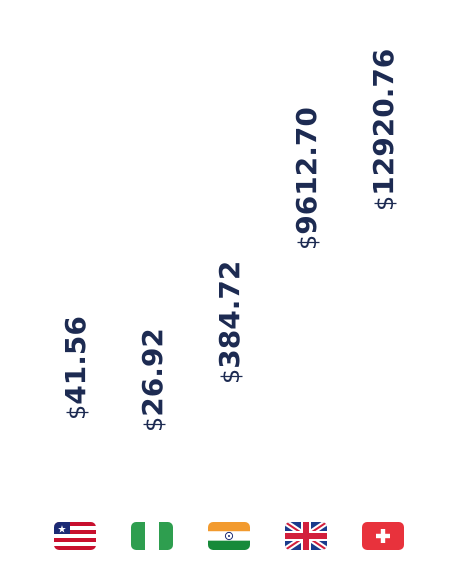 Image resolution: width=469 pixels, height=574 pixels. I want to click on nigeria-flag-icon, so click(152, 536).